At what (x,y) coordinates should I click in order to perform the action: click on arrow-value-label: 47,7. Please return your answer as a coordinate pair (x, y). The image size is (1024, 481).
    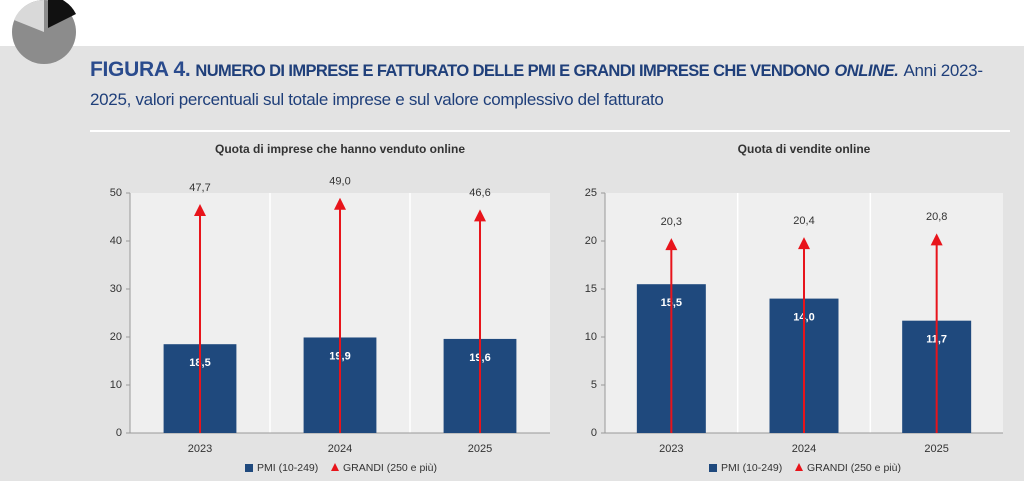
    Looking at the image, I should click on (199, 188).